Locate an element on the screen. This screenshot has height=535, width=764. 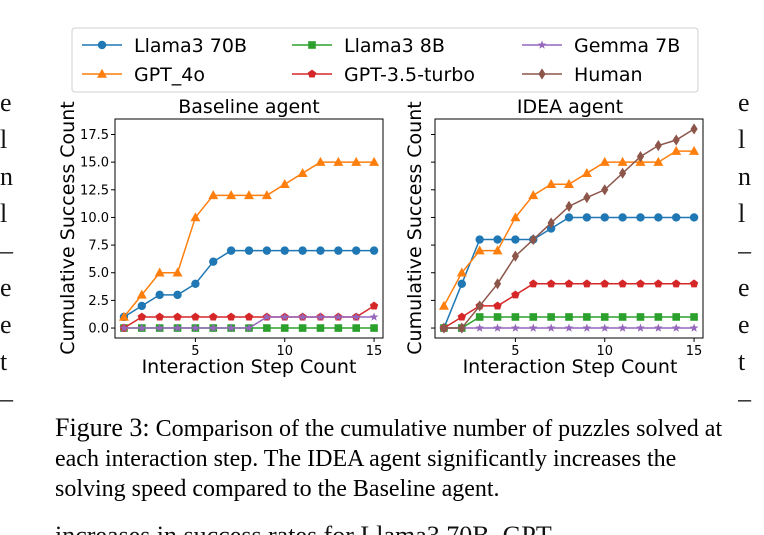
x-axis-label: Interaction Step Count is located at coordinates (570, 367).